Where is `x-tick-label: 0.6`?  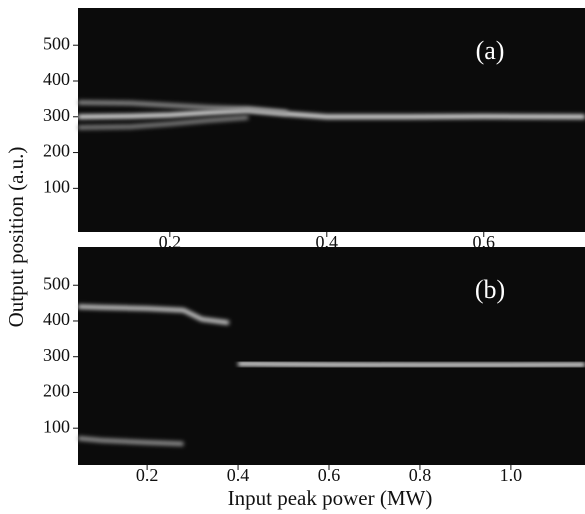
x-tick-label: 0.6 is located at coordinates (329, 475).